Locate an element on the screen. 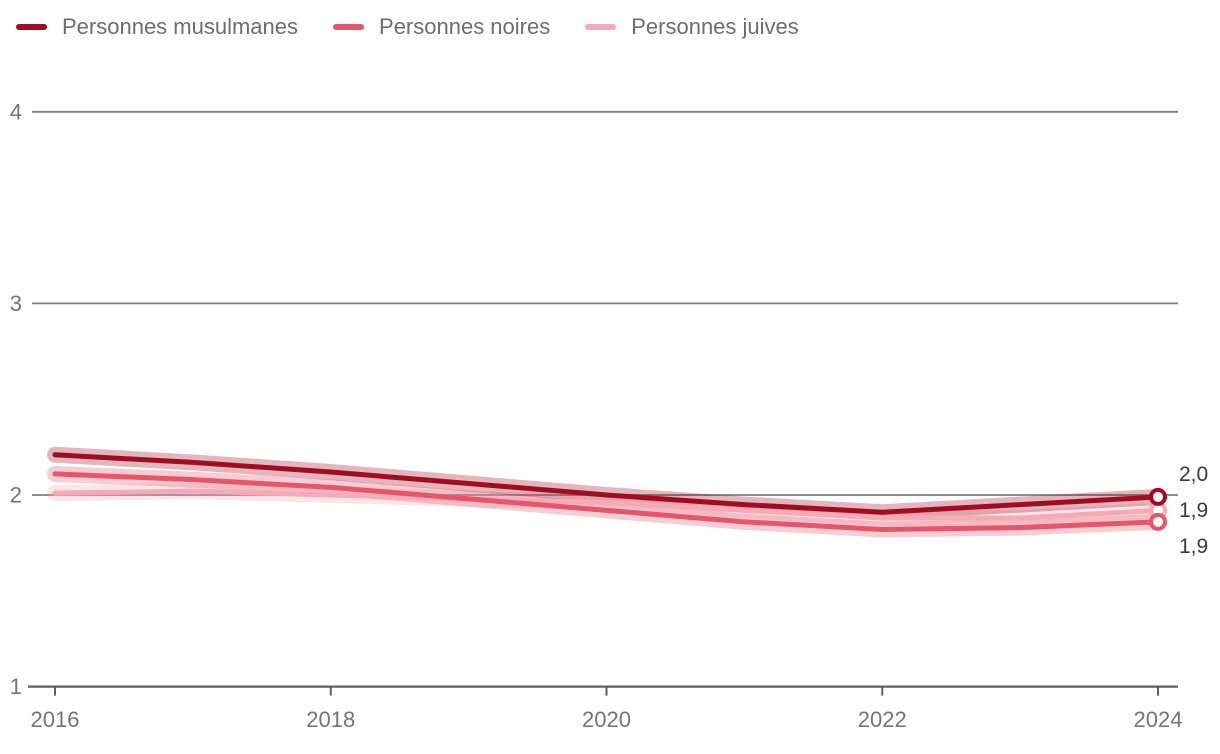 This screenshot has width=1220, height=754. legend-item: Personnes juives is located at coordinates (692, 27).